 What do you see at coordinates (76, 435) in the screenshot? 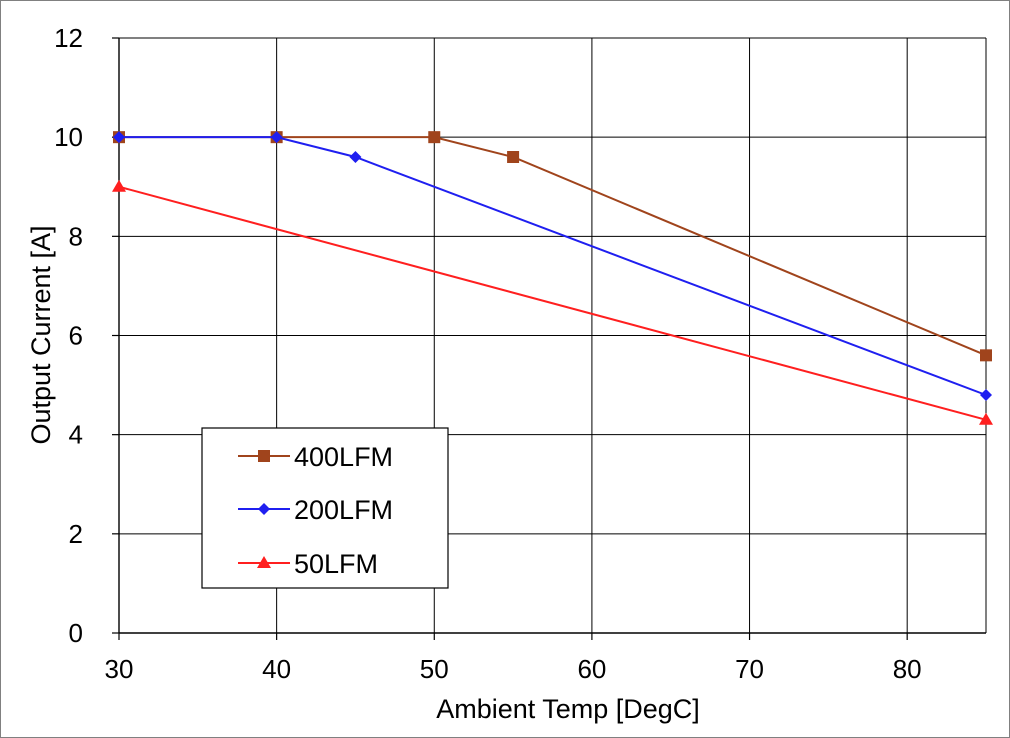
I see `y-tick-label: 4` at bounding box center [76, 435].